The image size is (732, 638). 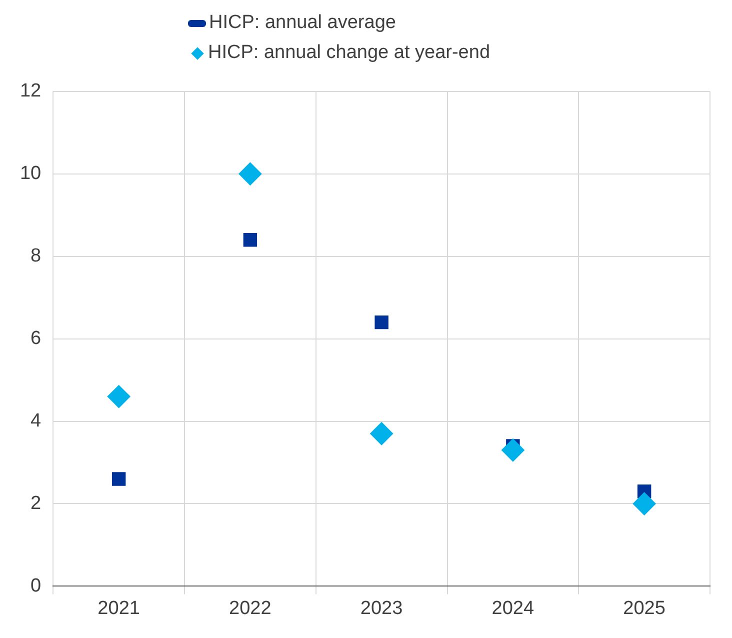 What do you see at coordinates (31, 91) in the screenshot?
I see `y-tick-label: 12` at bounding box center [31, 91].